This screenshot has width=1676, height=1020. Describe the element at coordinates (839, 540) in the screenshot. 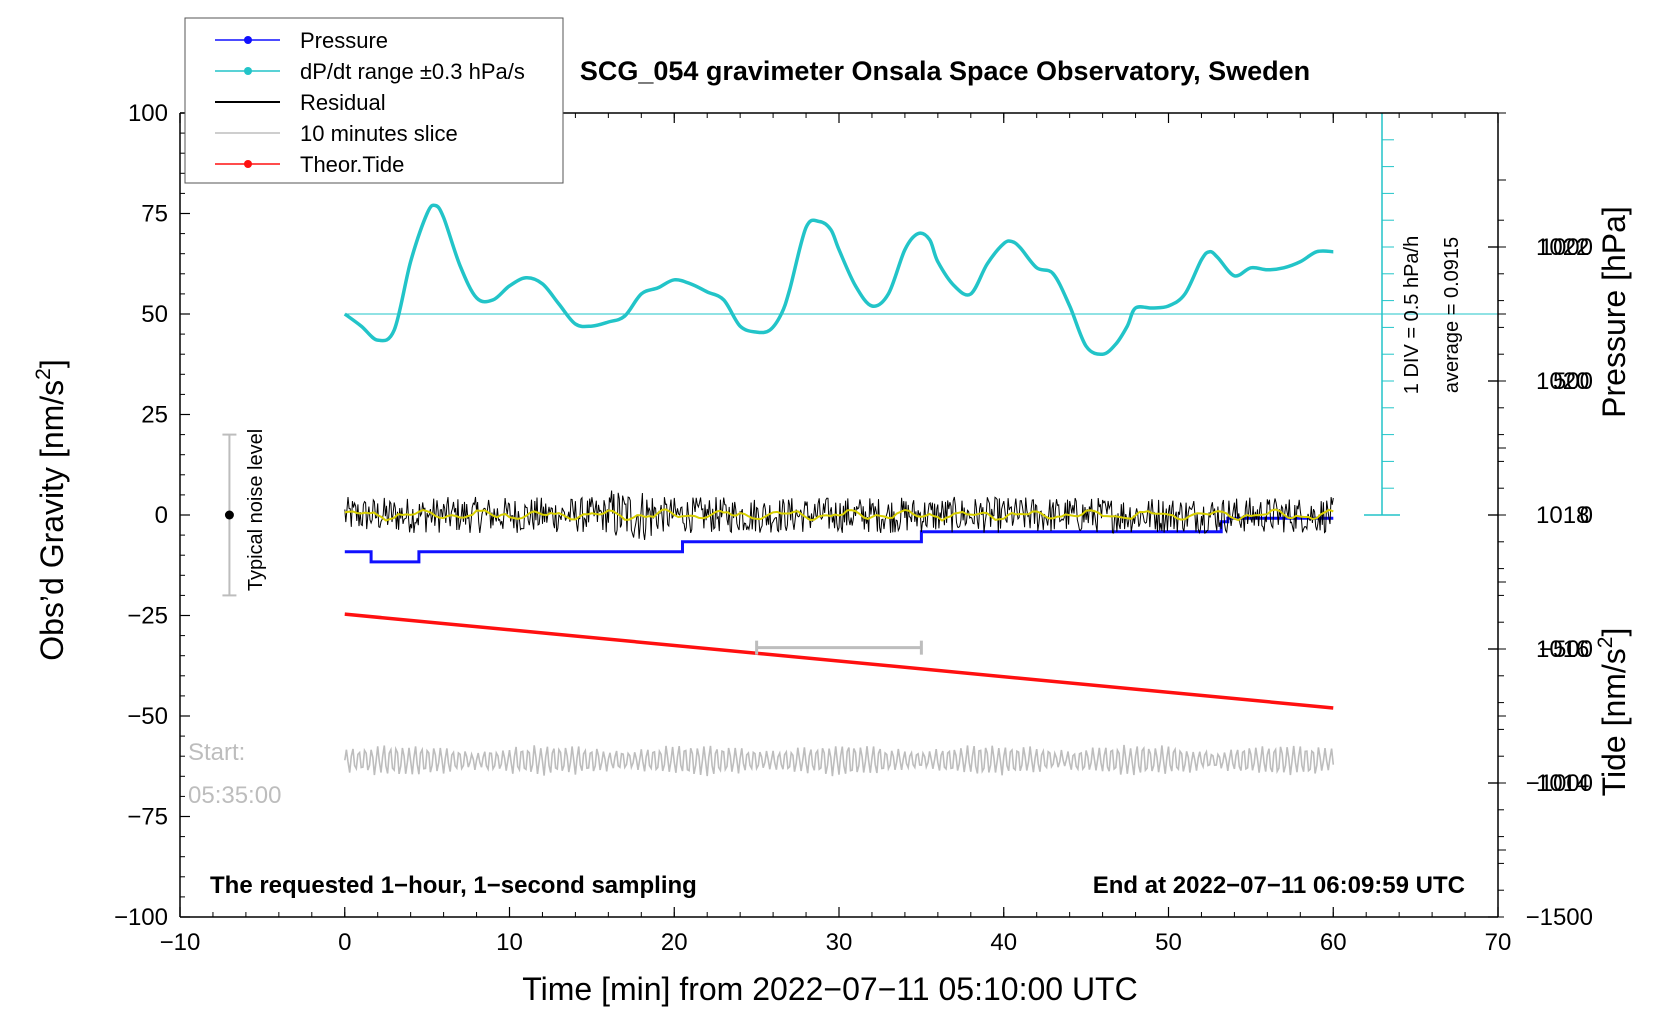

I see `pressure-line` at that location.